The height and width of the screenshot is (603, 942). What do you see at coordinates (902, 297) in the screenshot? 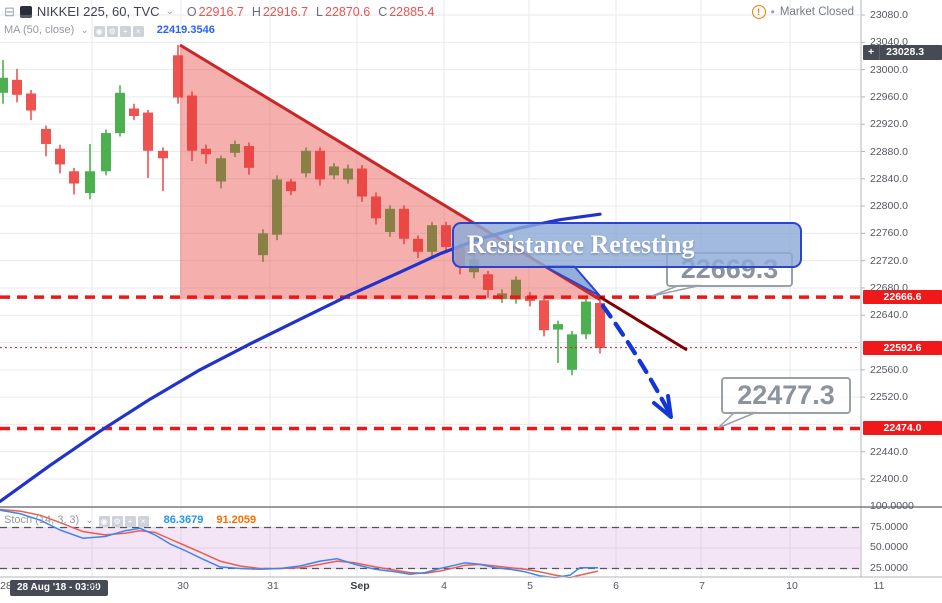
I see `resistance-price-badge: 22666.6` at bounding box center [902, 297].